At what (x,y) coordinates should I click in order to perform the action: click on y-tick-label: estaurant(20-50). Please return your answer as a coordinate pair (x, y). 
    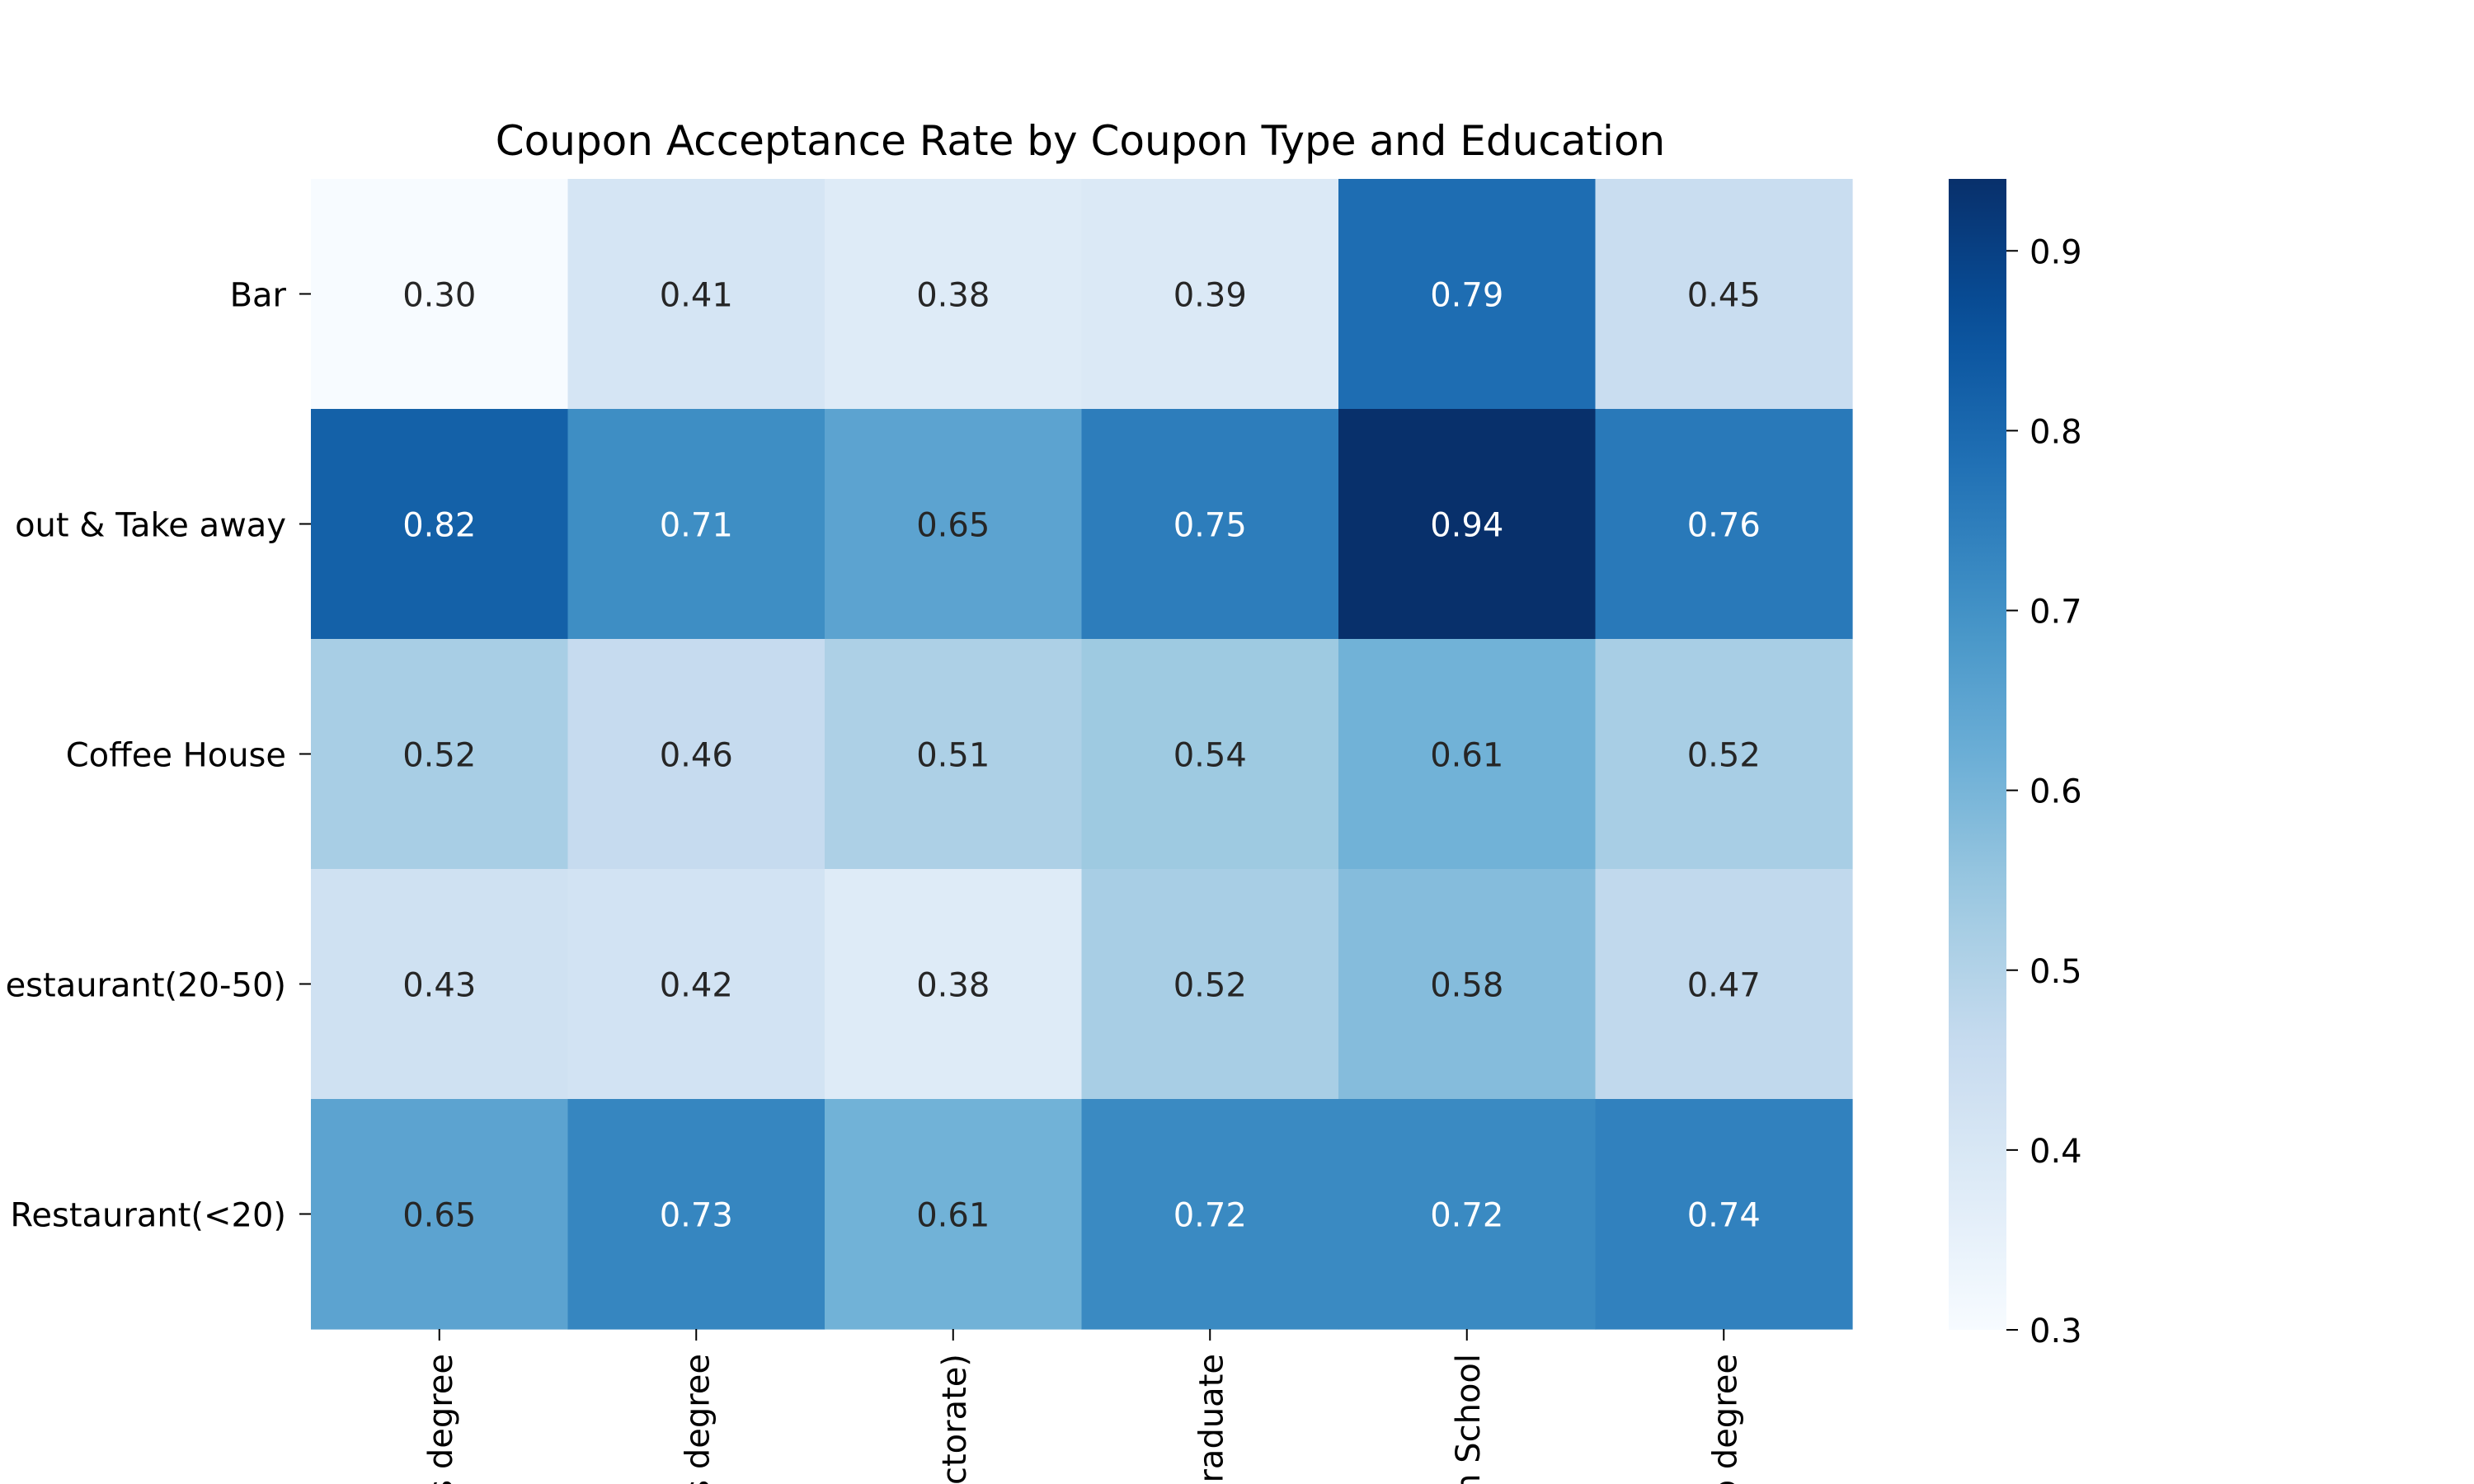
    Looking at the image, I should click on (146, 986).